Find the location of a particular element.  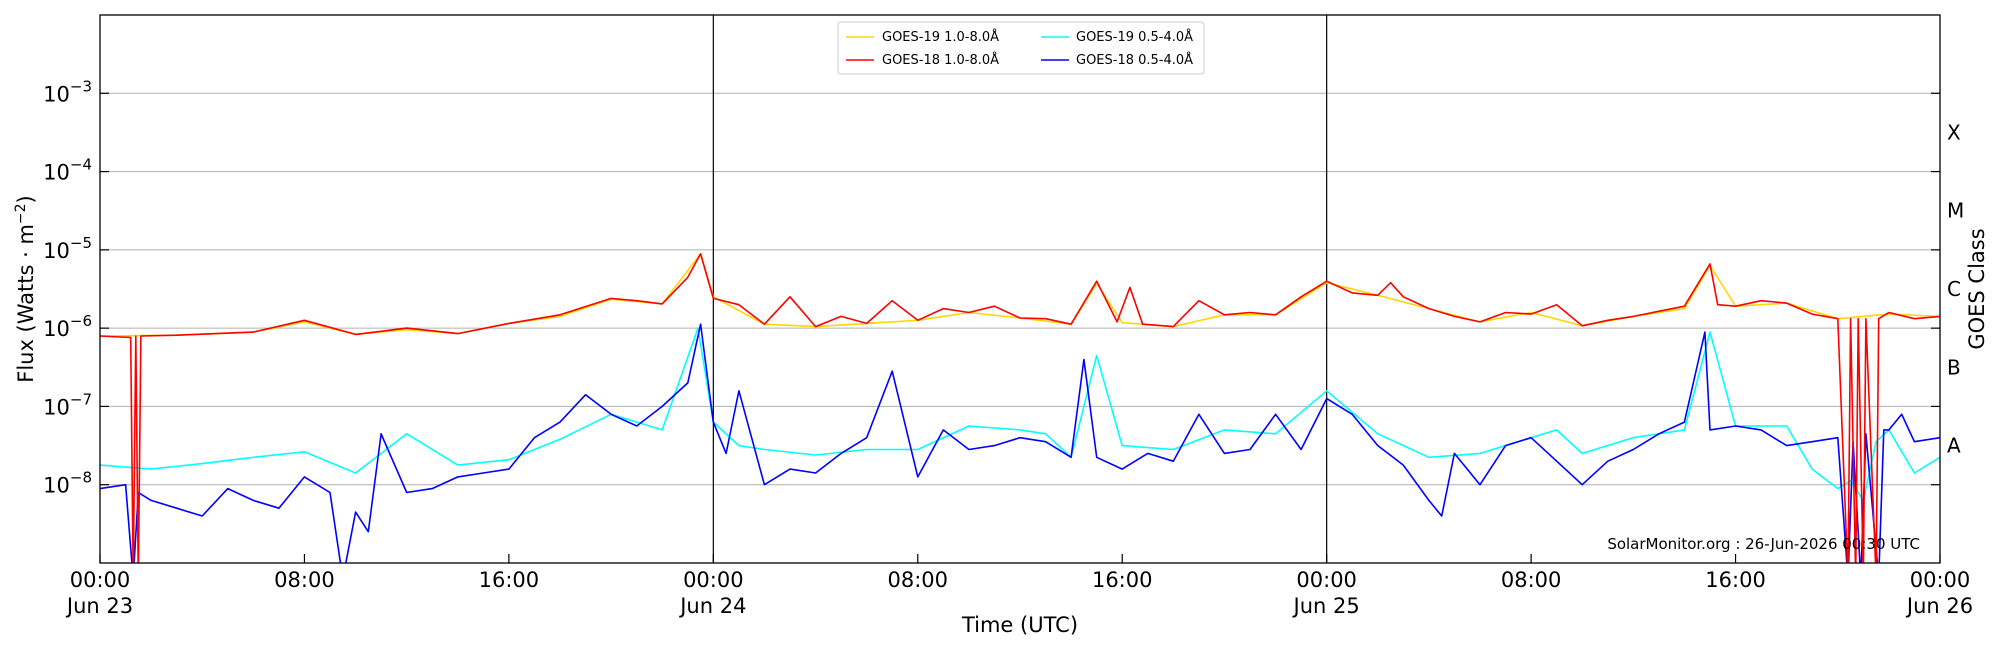

x-tick-time-6: 00:00 is located at coordinates (1326, 580).